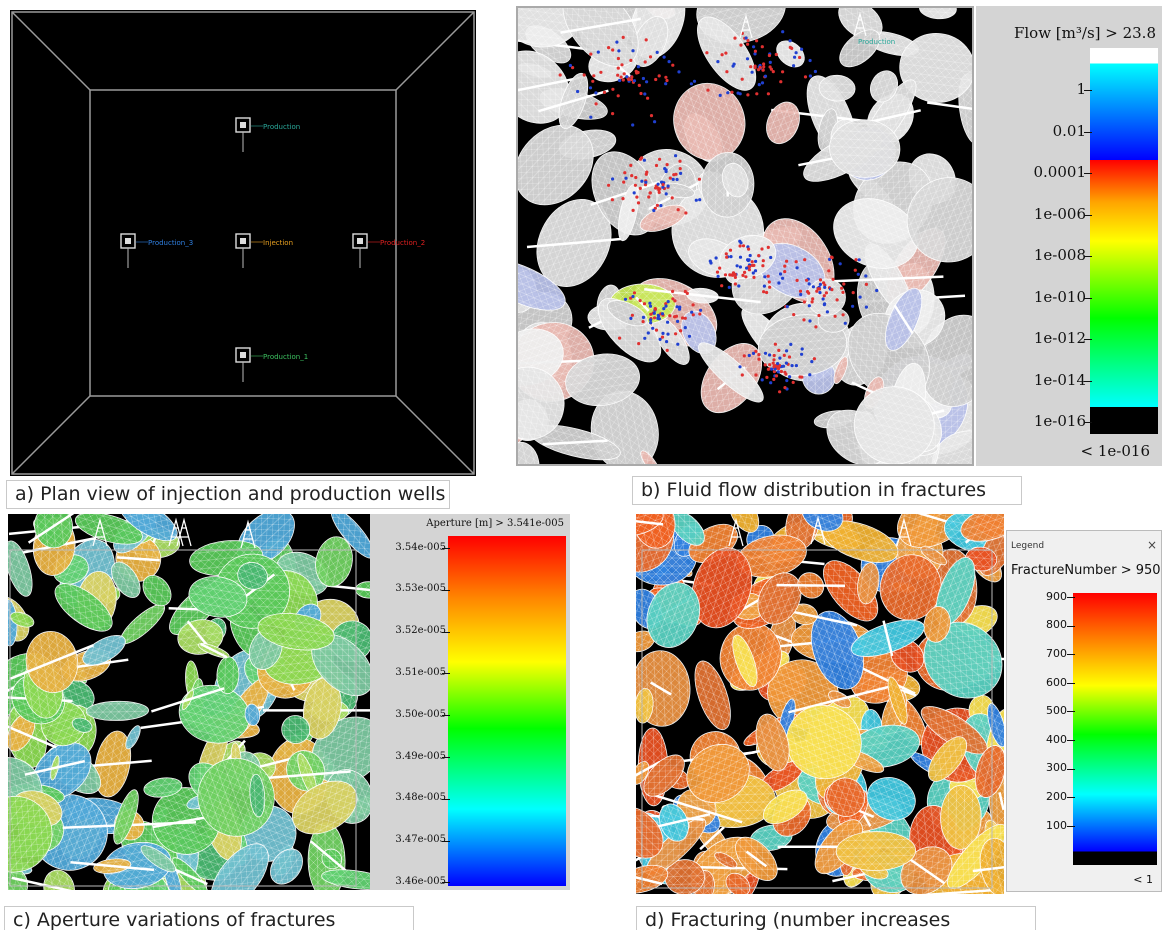 This screenshot has width=1162, height=930. Describe the element at coordinates (189, 702) in the screenshot. I see `aperture-fracture-canvas` at that location.